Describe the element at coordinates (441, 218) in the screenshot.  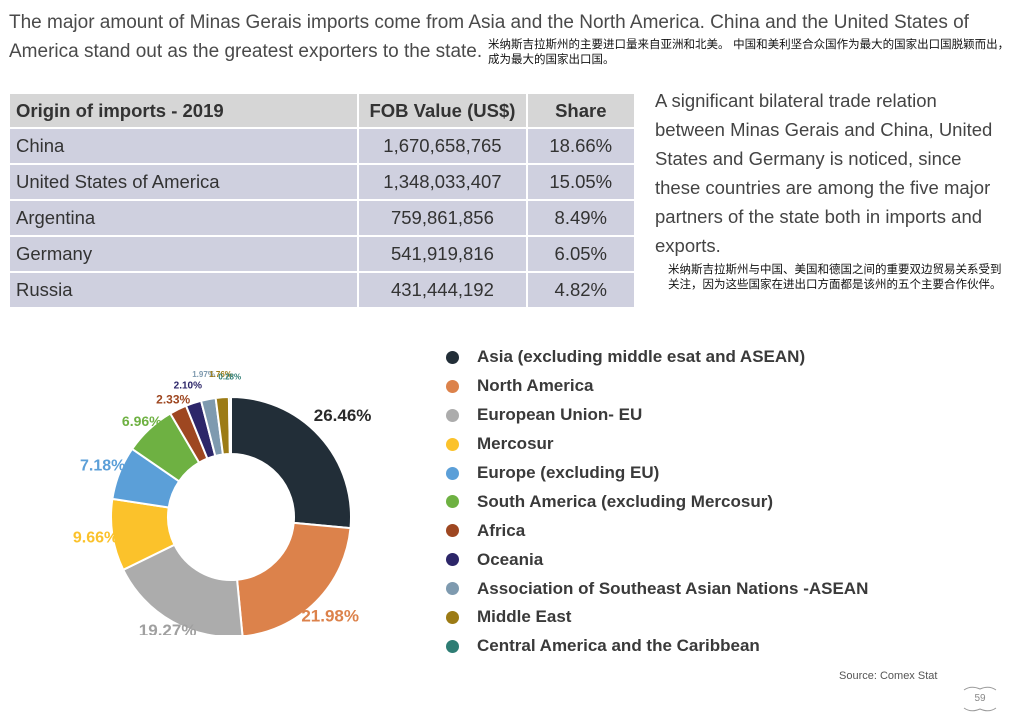
I see `fob-cell: 759,861,856` at that location.